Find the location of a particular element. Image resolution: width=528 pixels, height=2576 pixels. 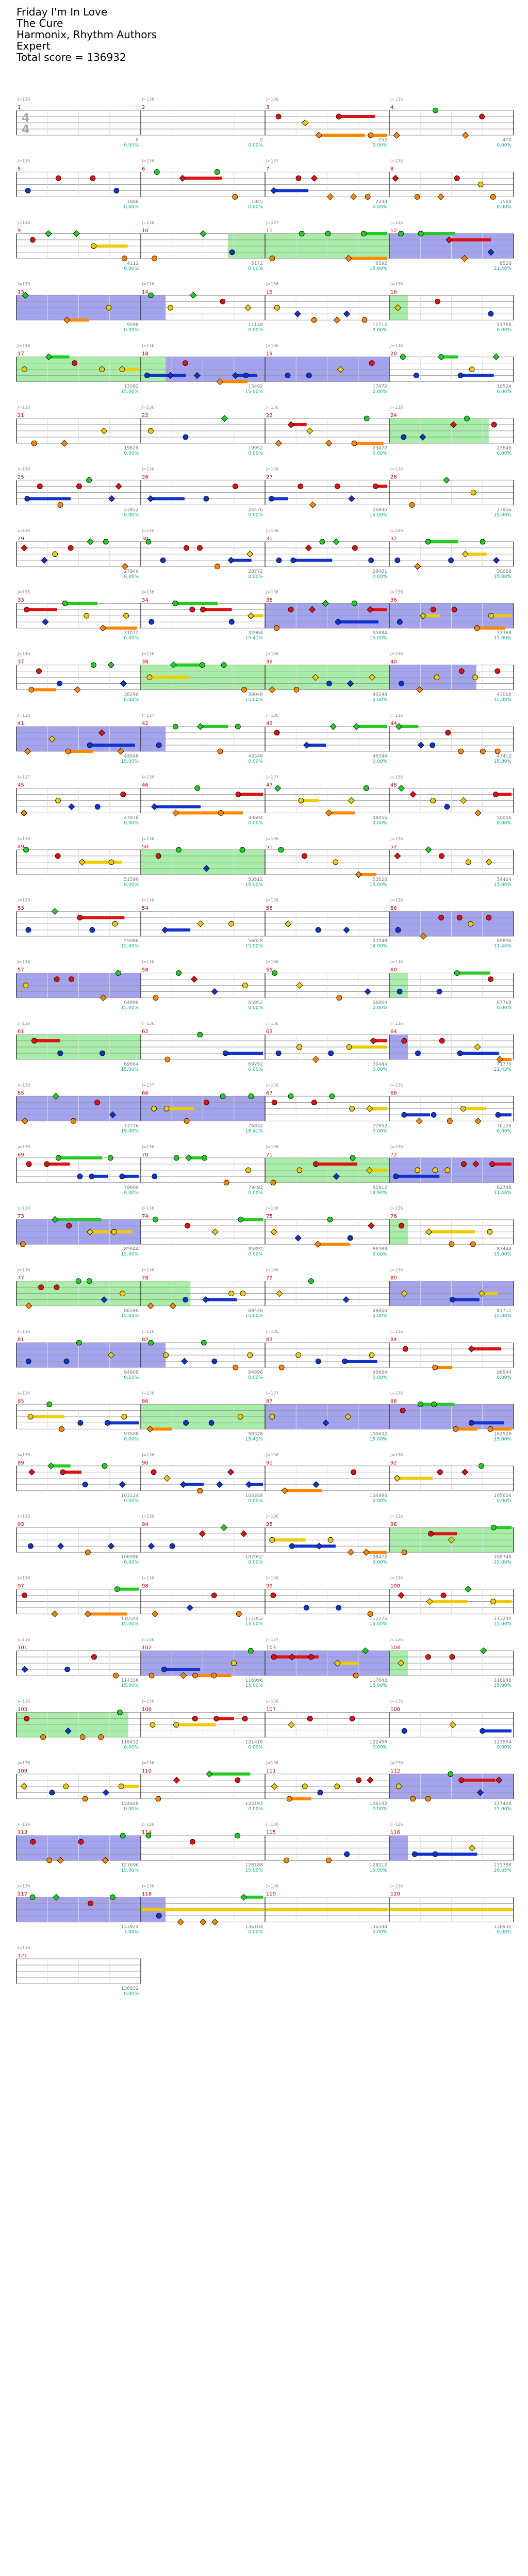

measure-score: 102528 is located at coordinates (503, 1434).